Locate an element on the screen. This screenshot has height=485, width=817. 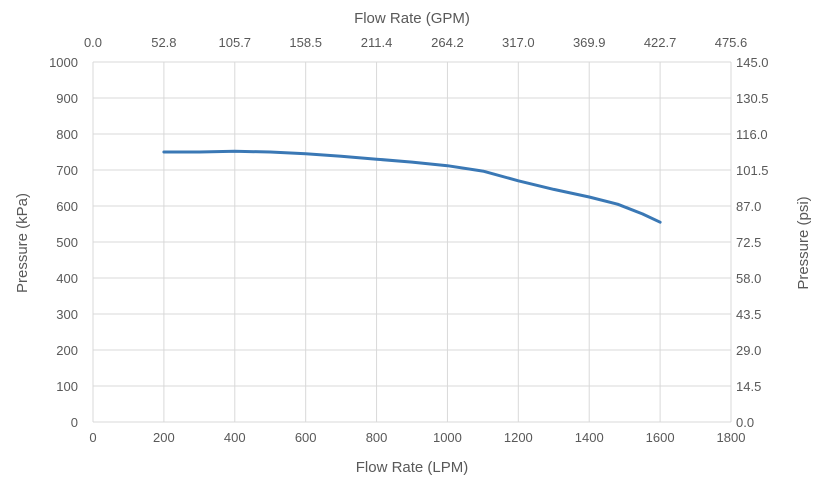
x-bottom-tick-label: 1800 is located at coordinates (731, 437).